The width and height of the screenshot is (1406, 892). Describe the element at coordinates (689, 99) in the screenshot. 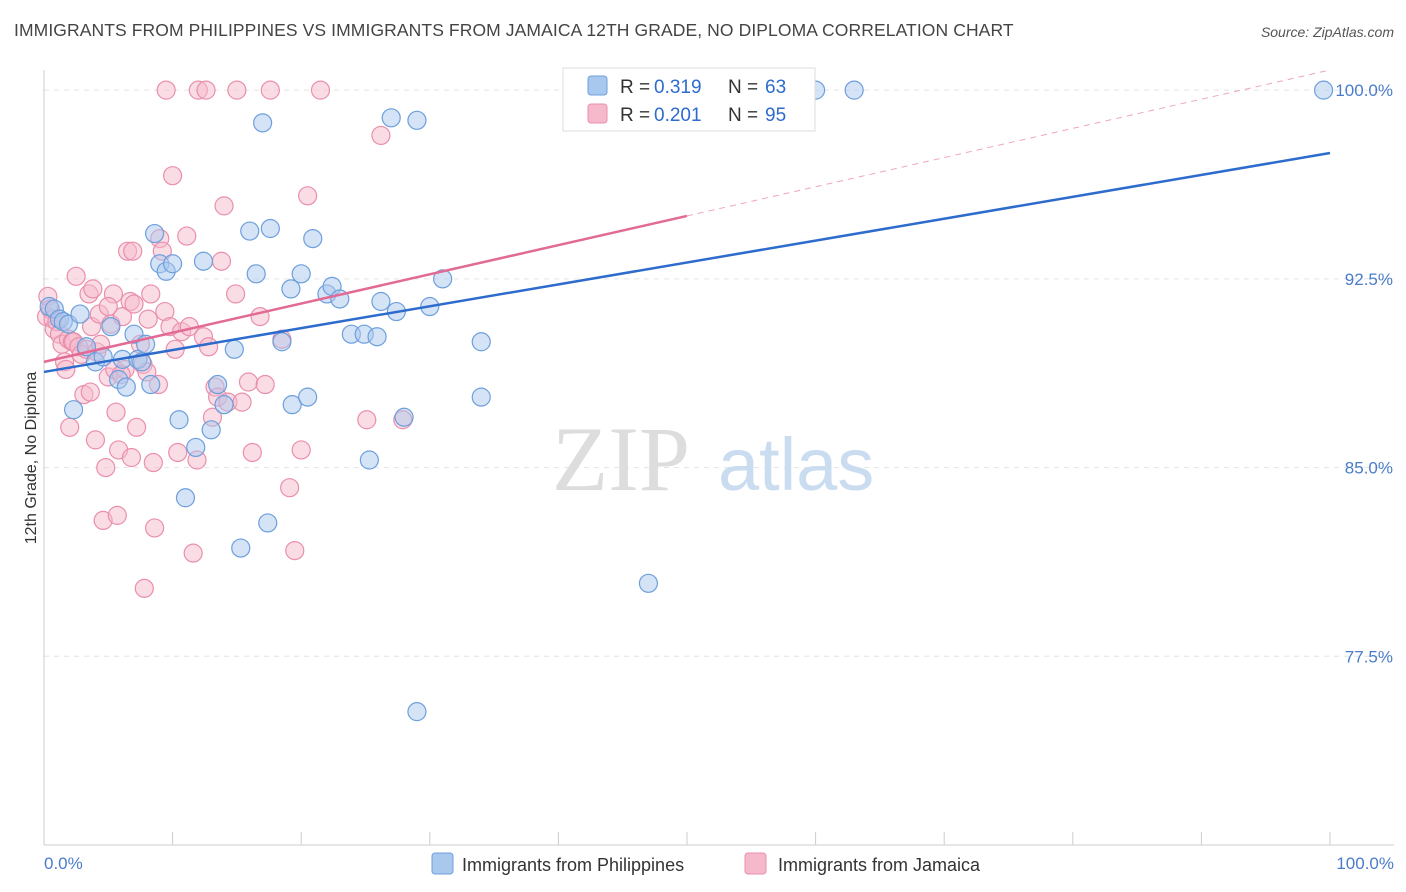

I see `legend: R = 0.319 N = 63 R = 0.201 N = 95` at that location.